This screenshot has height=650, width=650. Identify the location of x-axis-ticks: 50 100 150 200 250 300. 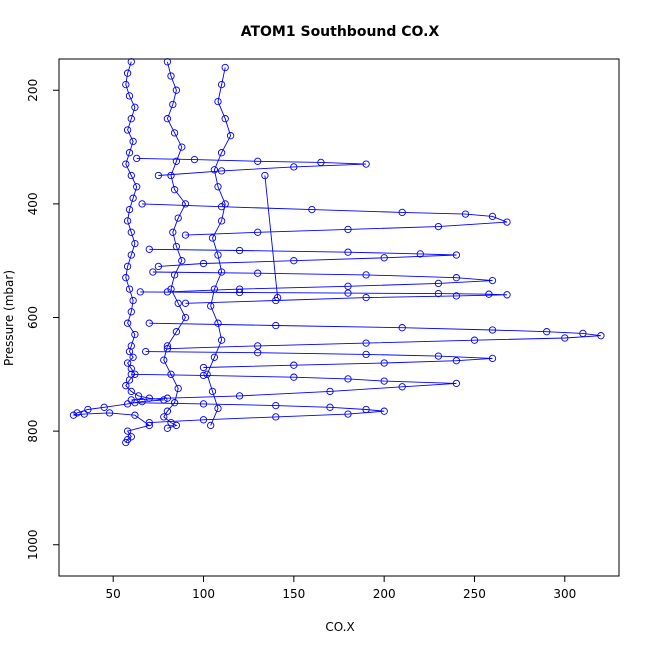
(341, 588).